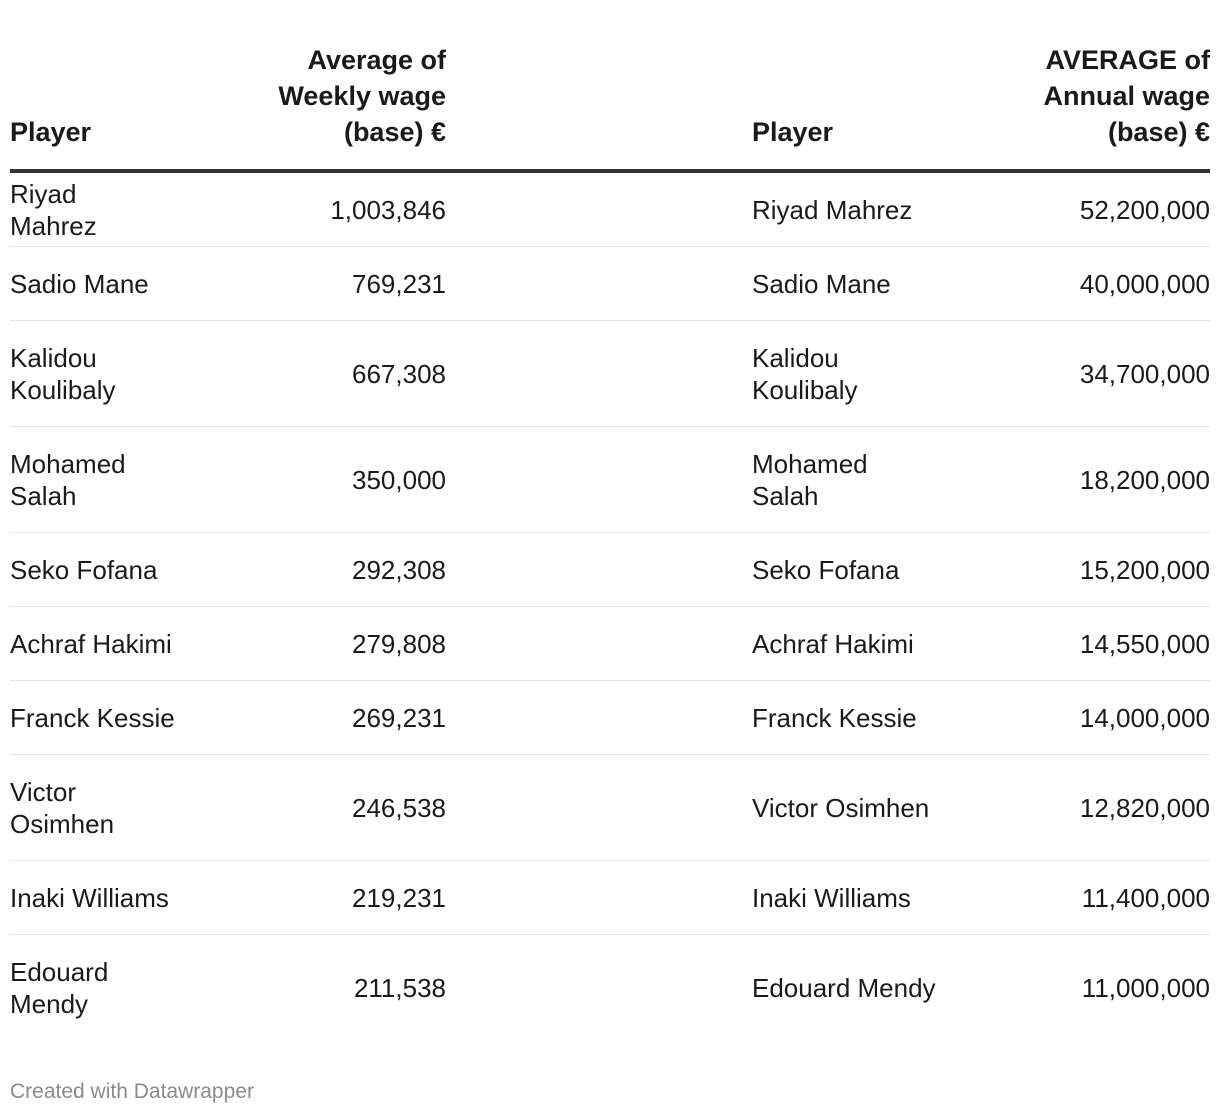 The height and width of the screenshot is (1116, 1220). I want to click on header-player-left: Player, so click(138, 107).